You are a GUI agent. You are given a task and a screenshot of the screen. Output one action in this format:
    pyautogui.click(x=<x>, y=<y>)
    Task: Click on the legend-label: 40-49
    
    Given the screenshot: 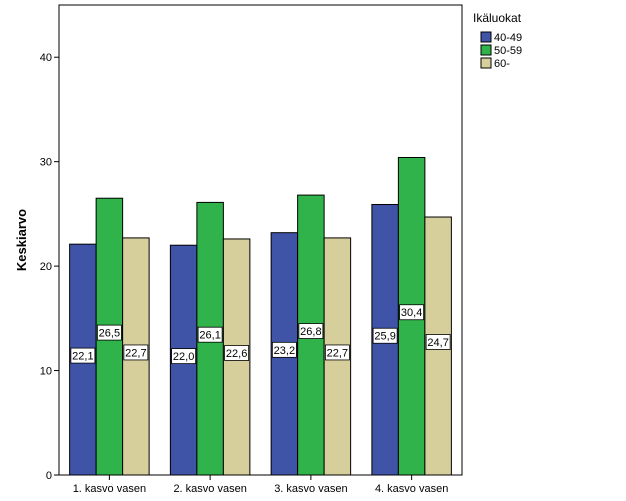 What is the action you would take?
    pyautogui.click(x=508, y=38)
    